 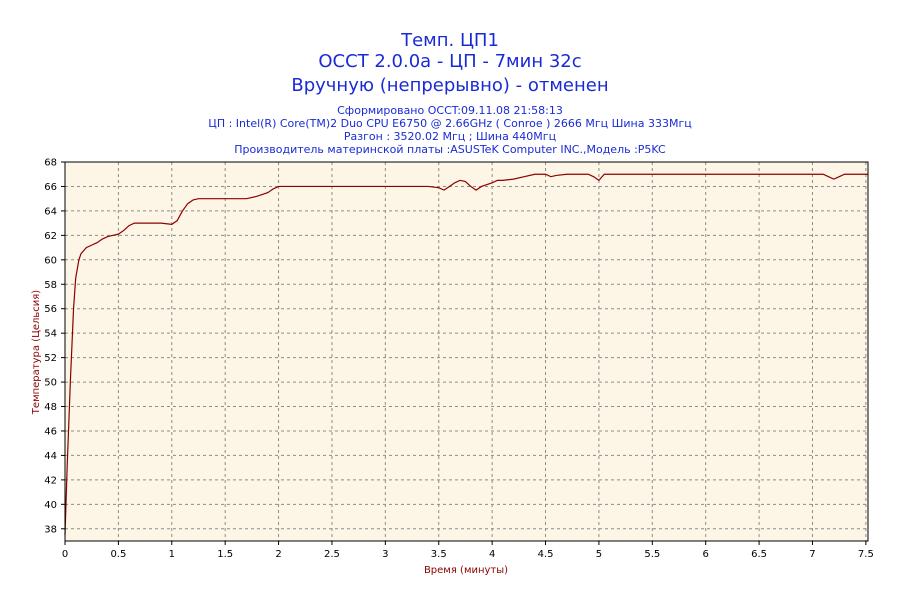 What do you see at coordinates (50, 358) in the screenshot?
I see `y-tick-label: 52` at bounding box center [50, 358].